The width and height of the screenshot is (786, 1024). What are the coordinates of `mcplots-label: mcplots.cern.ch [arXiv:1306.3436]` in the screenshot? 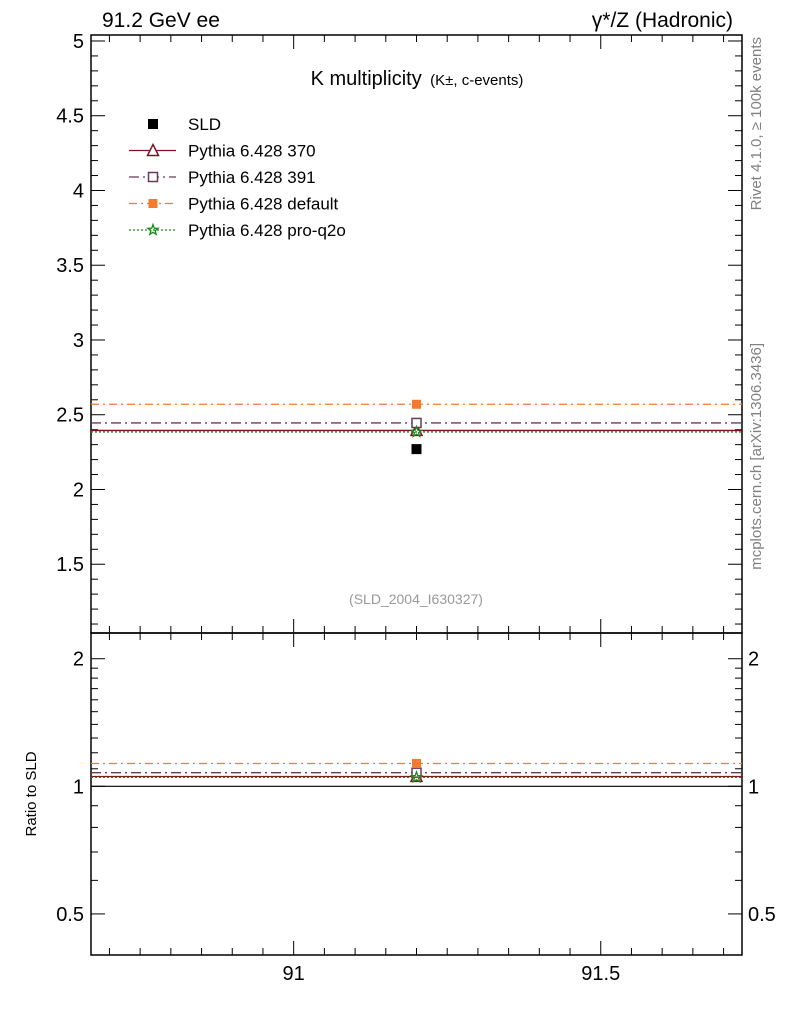 It's located at (756, 456).